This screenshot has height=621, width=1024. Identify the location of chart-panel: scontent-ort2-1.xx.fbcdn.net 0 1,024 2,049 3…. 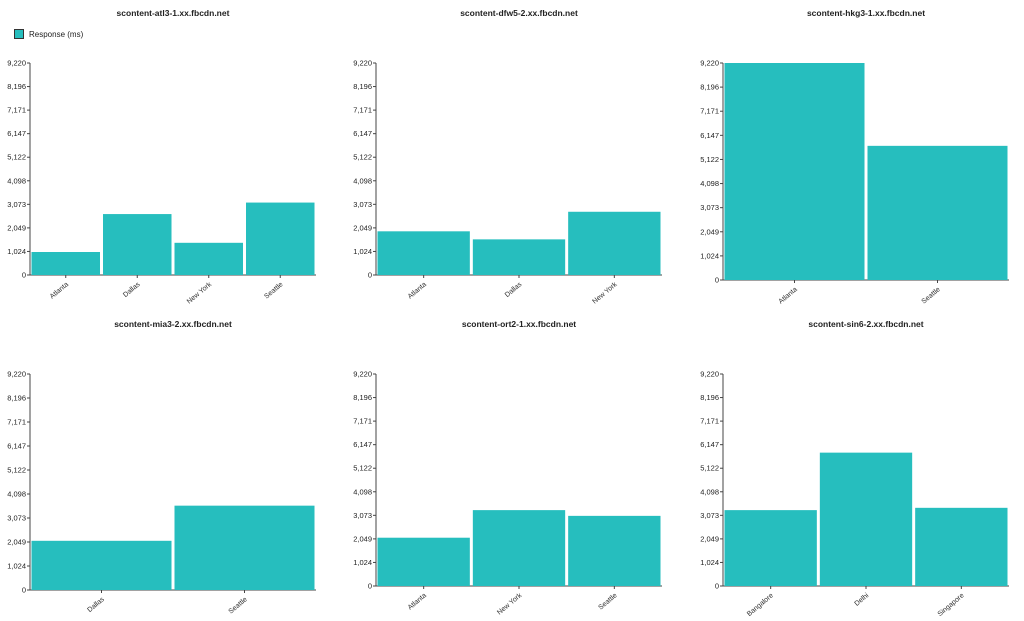
(507, 468).